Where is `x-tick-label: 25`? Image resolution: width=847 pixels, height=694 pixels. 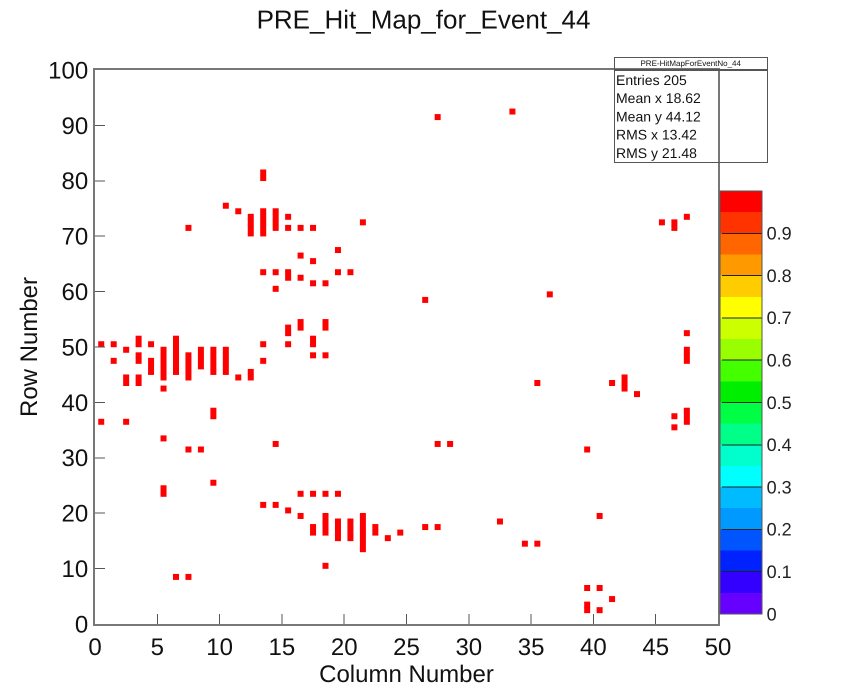 x-tick-label: 25 is located at coordinates (406, 647).